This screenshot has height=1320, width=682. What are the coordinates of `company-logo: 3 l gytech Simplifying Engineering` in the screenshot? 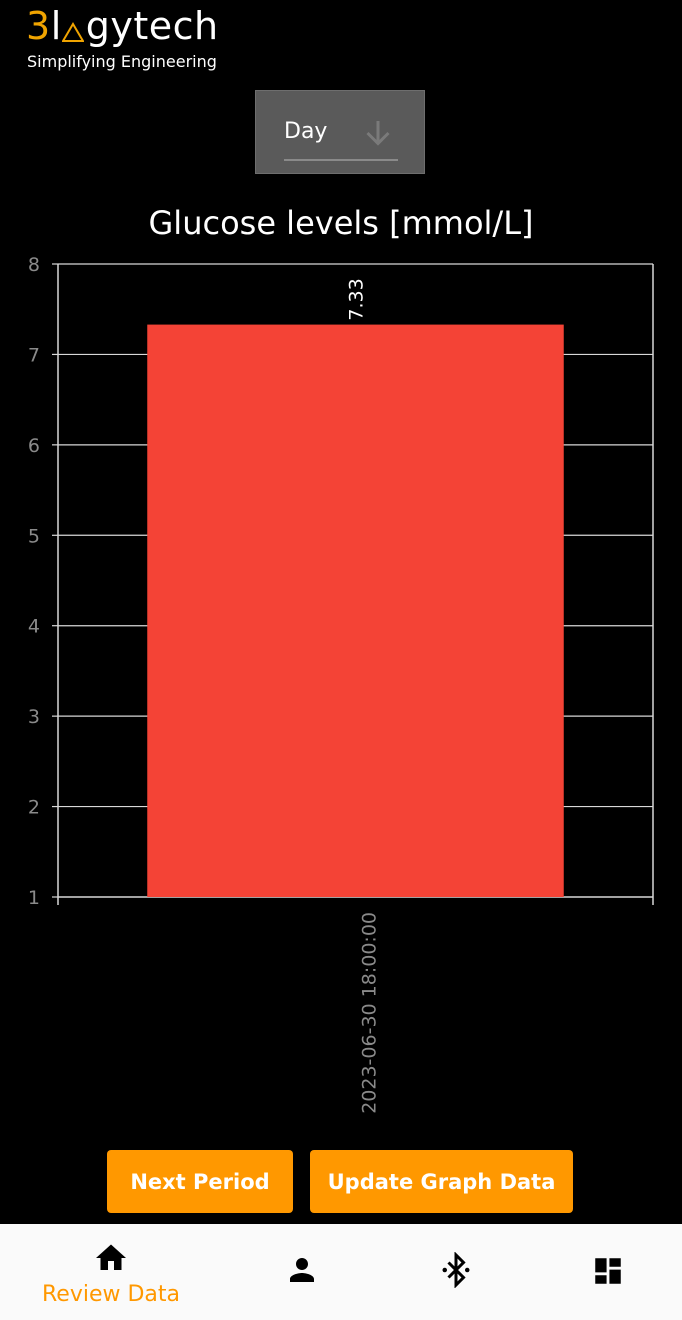 It's located at (122, 37).